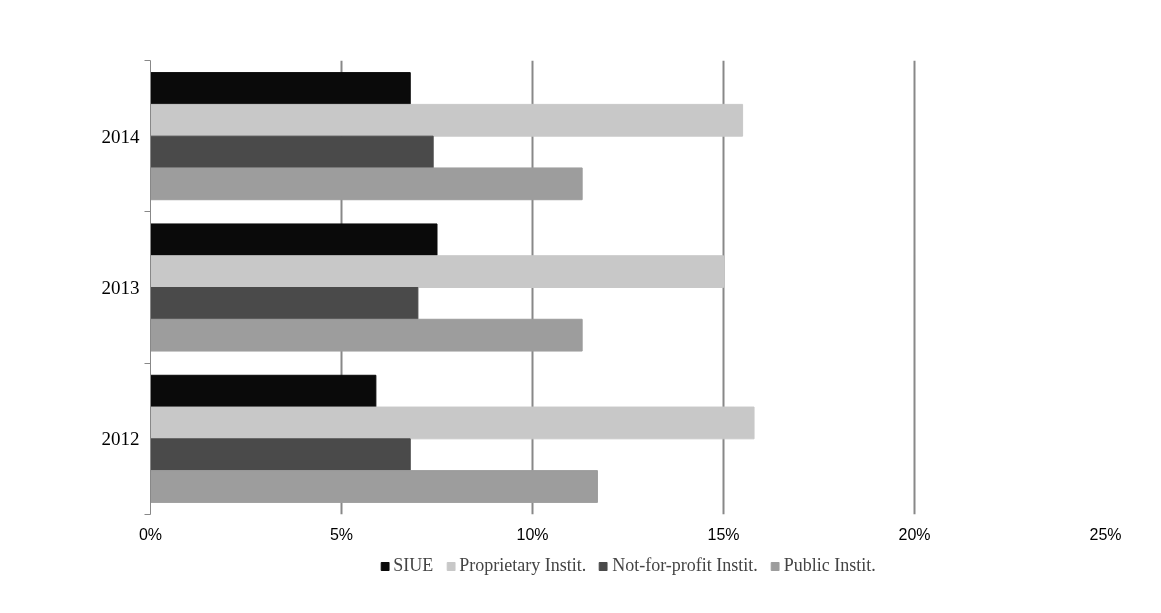 The height and width of the screenshot is (613, 1161). I want to click on x-tick-label: 25%, so click(1105, 534).